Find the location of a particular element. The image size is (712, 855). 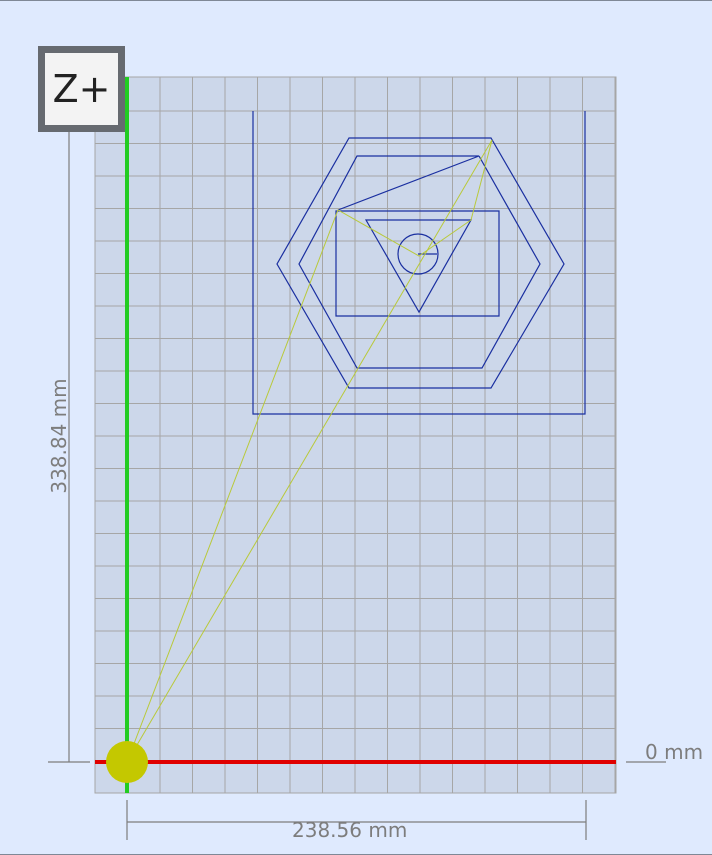

rectangle-path is located at coordinates (417, 263).